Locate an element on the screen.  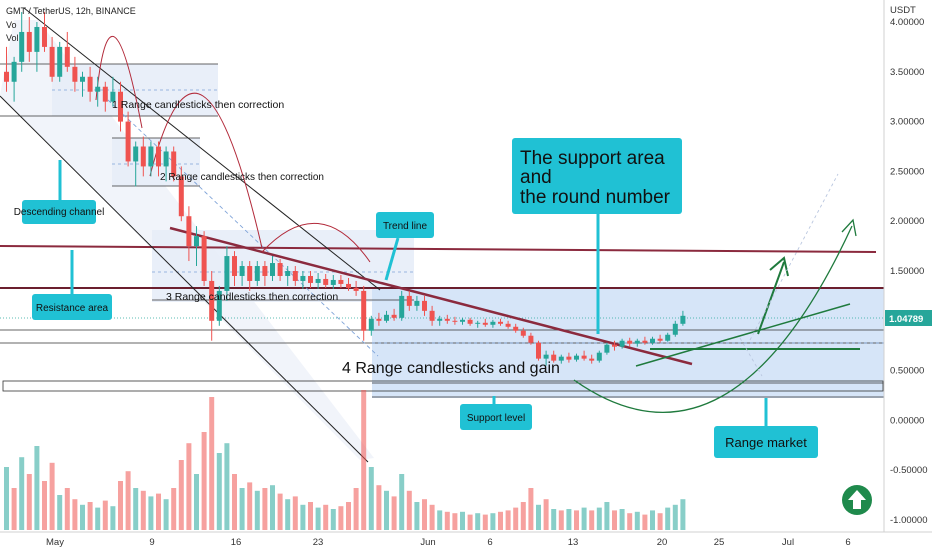
callout-support-round is located at coordinates (597, 176).